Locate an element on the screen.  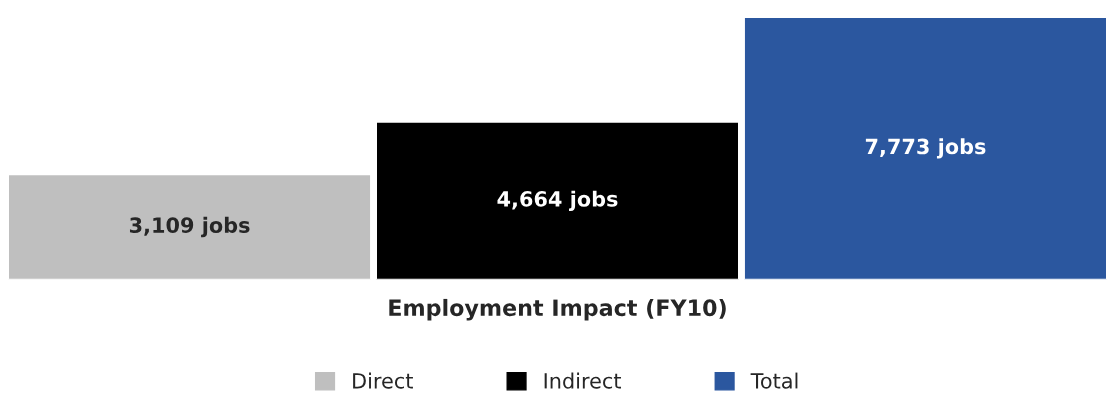
data-label: 7,773 jobs is located at coordinates (925, 148).